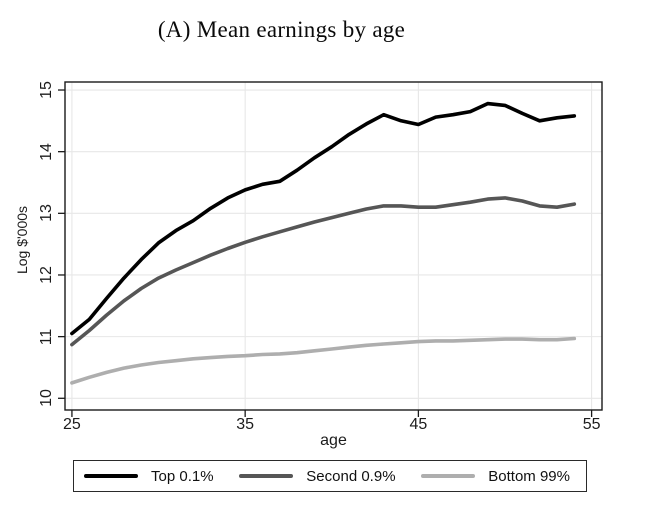 The height and width of the screenshot is (506, 660). Describe the element at coordinates (46, 151) in the screenshot. I see `y-tick-label: 14` at that location.